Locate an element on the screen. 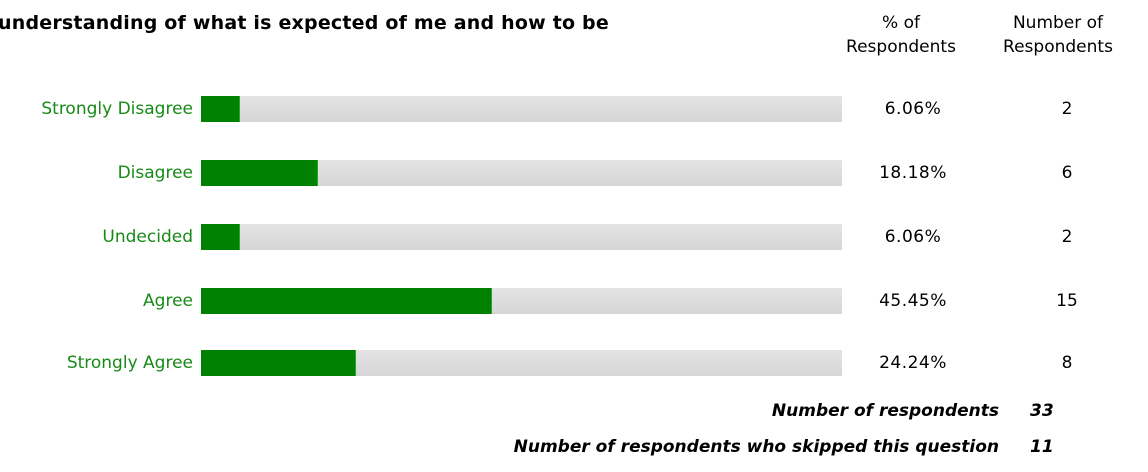  response-label: Agree is located at coordinates (168, 301).